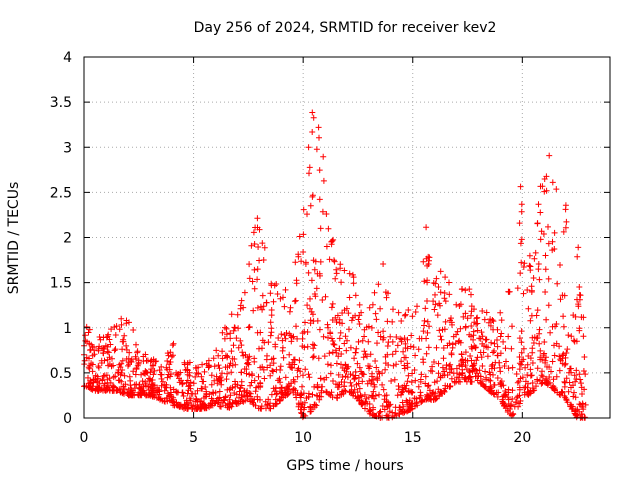 The height and width of the screenshot is (485, 640). Describe the element at coordinates (67, 239) in the screenshot. I see `y-tick-label: 2` at that location.